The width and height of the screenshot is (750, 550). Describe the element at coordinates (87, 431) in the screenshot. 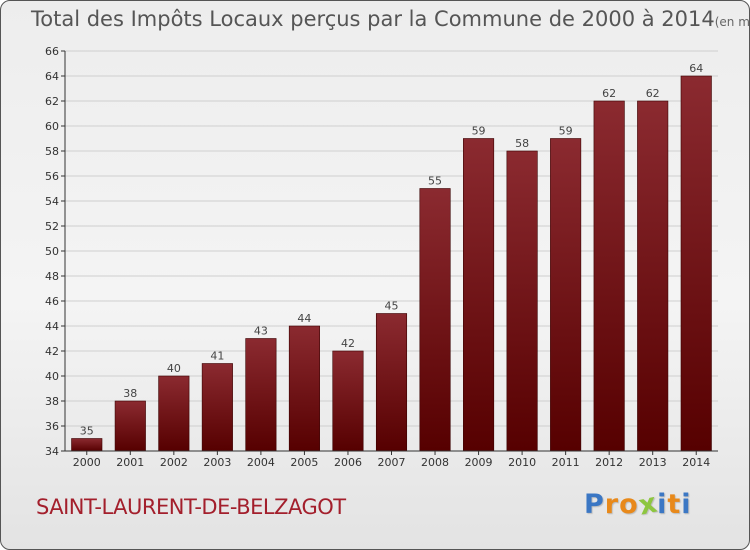

I see `value-label-2000: 35` at that location.